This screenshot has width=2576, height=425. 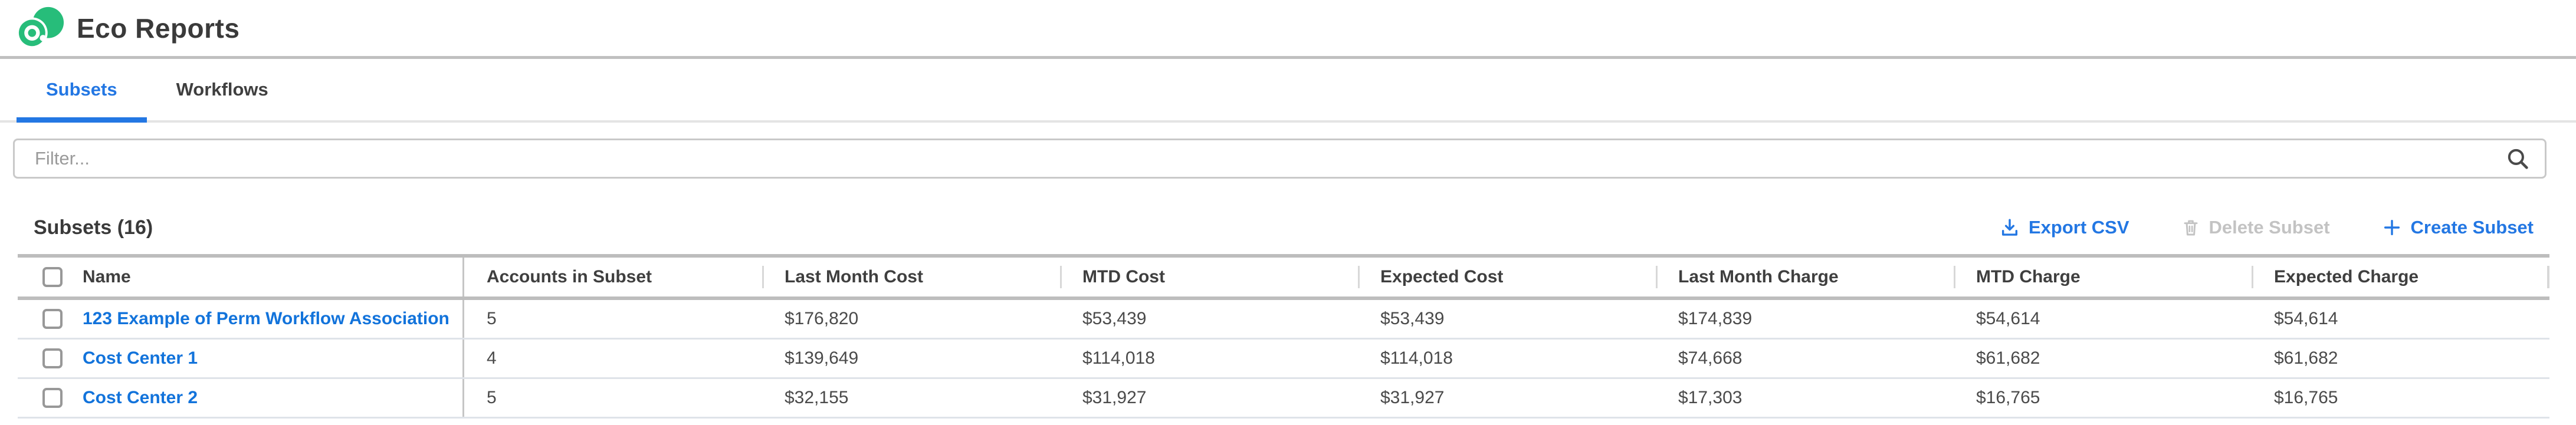 What do you see at coordinates (1442, 276) in the screenshot?
I see `column-header: Expected Cost` at bounding box center [1442, 276].